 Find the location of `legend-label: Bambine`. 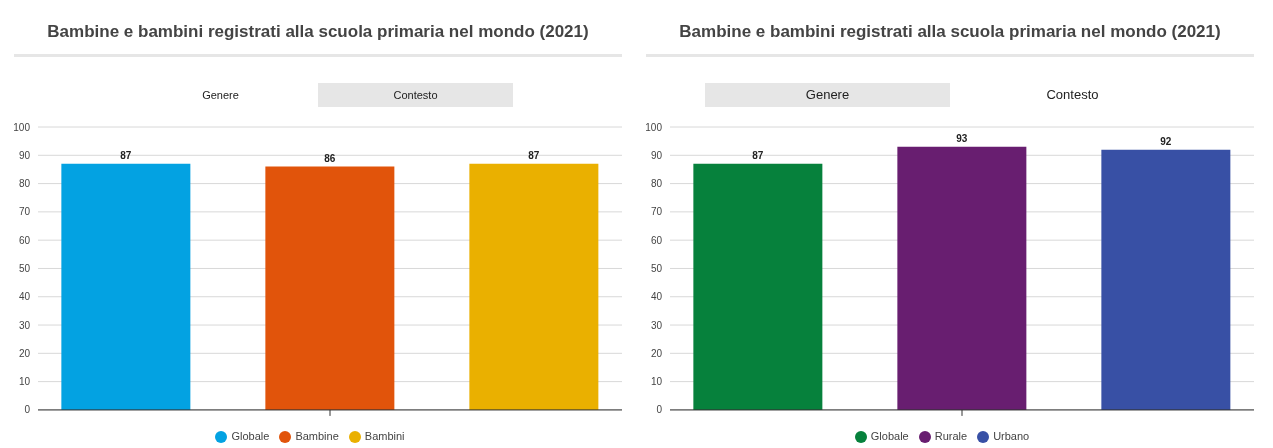

legend-label: Bambine is located at coordinates (317, 435).